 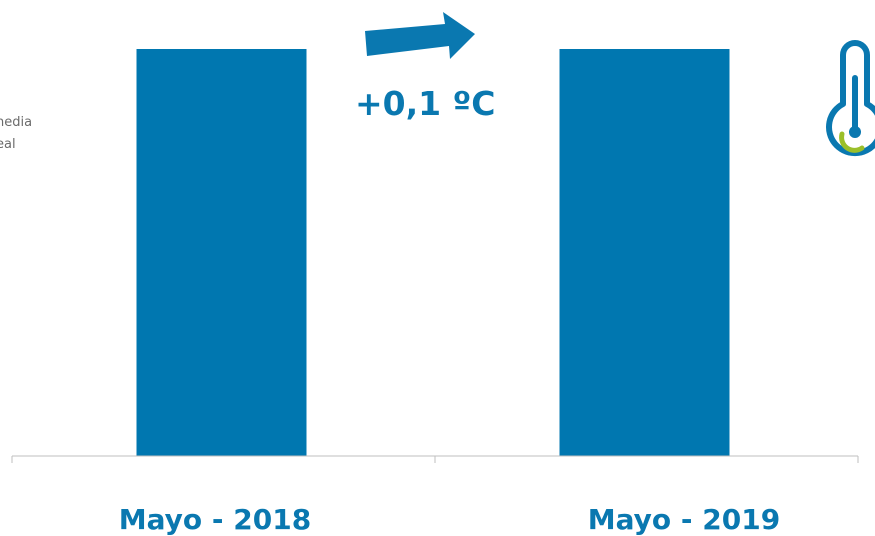 I want to click on category-label: Mayo - 2018, so click(x=215, y=519).